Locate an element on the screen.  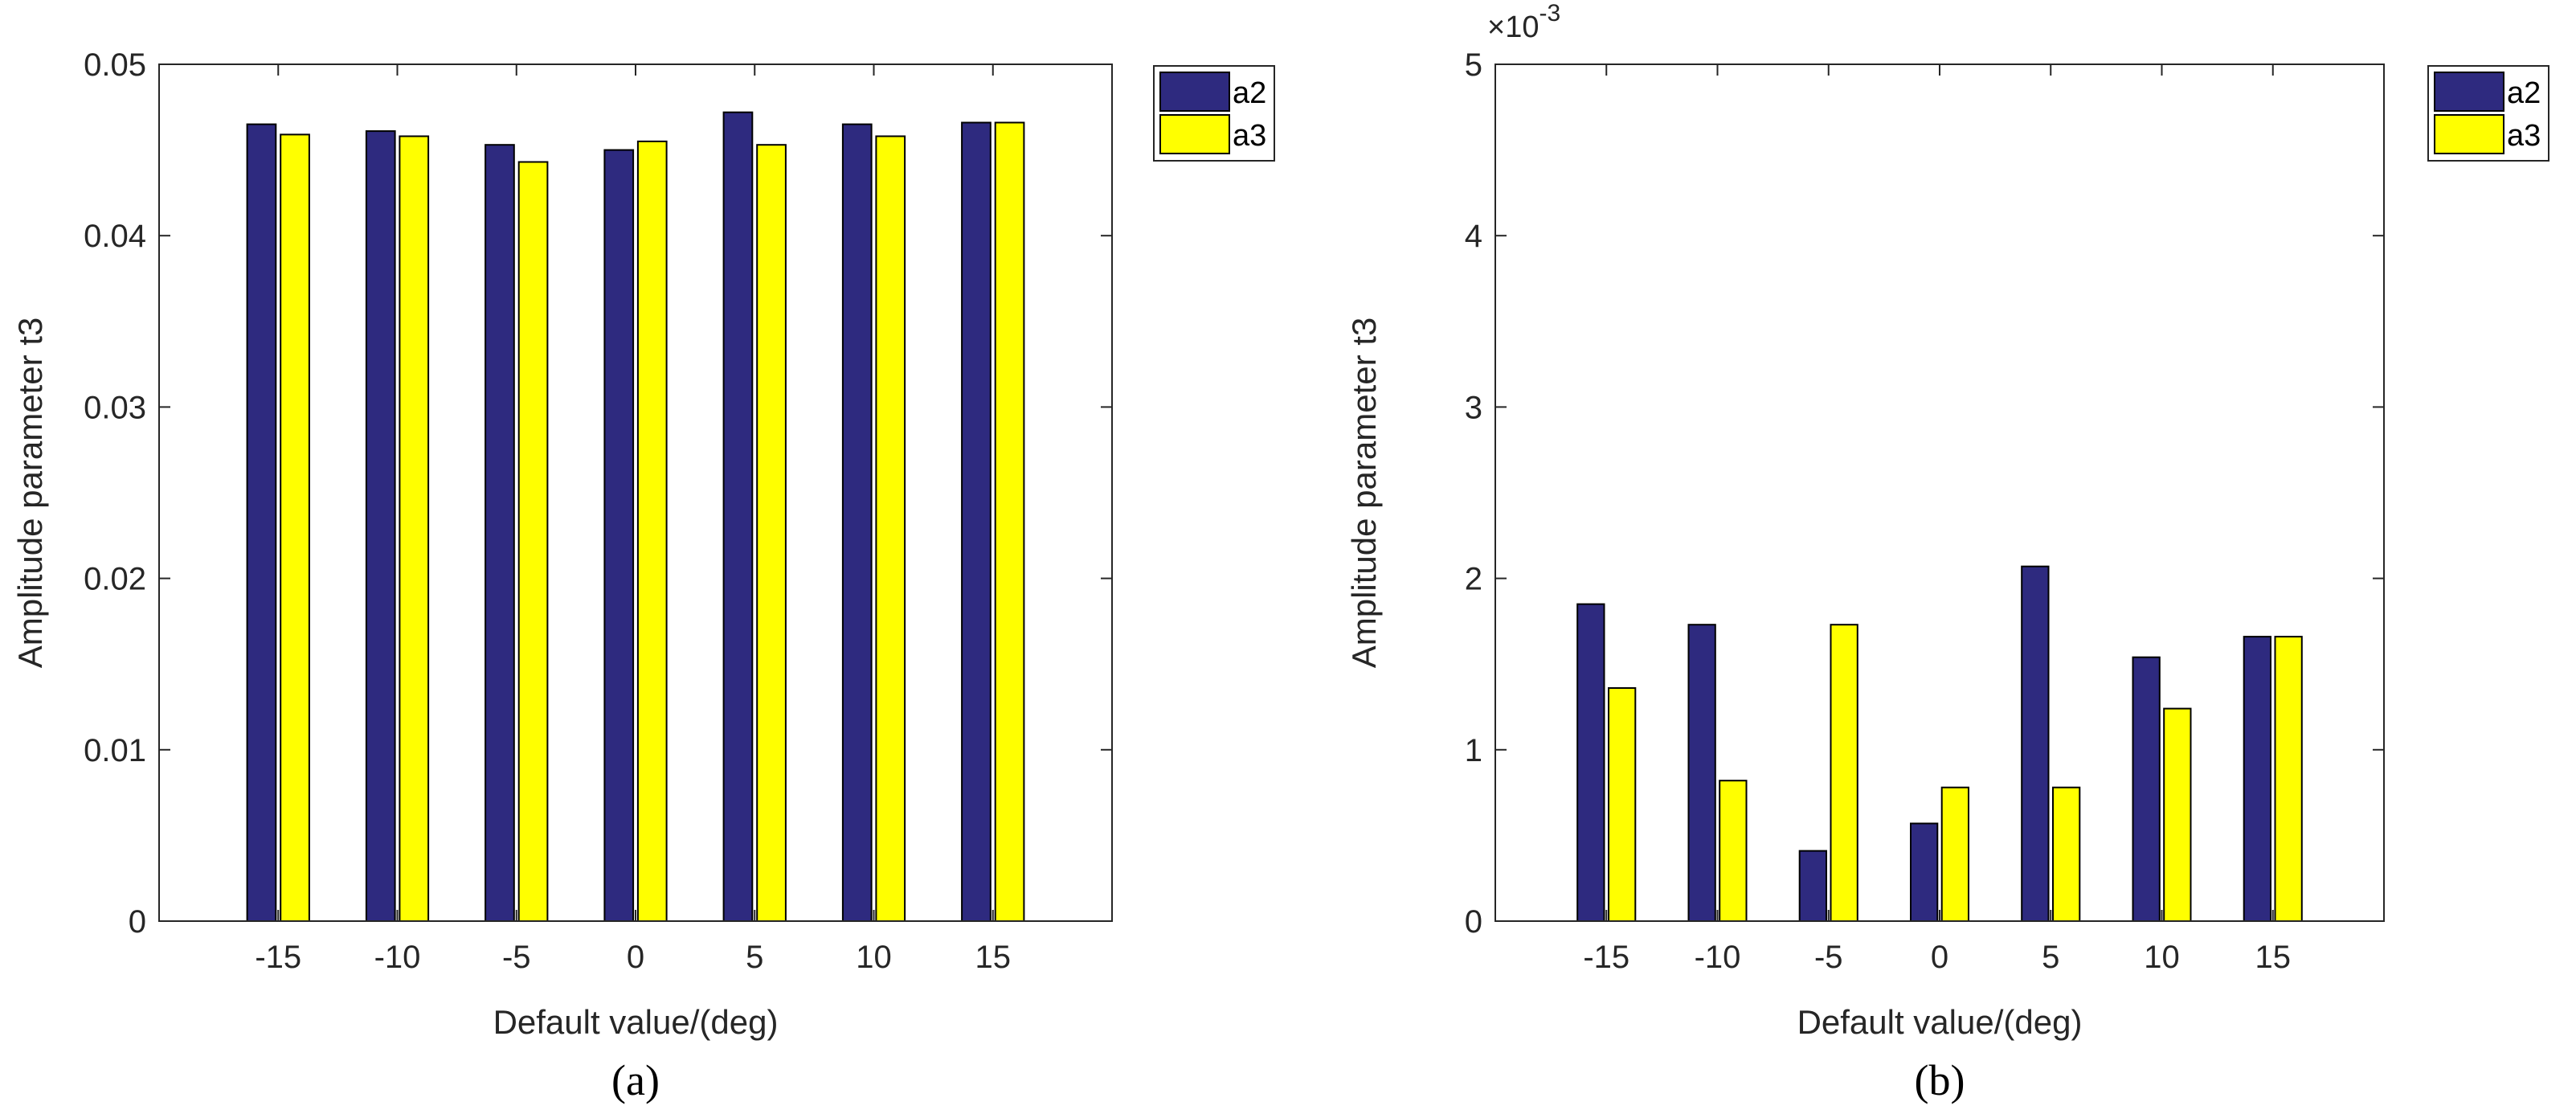
multiplier-exponent: -3 is located at coordinates (1549, 13).